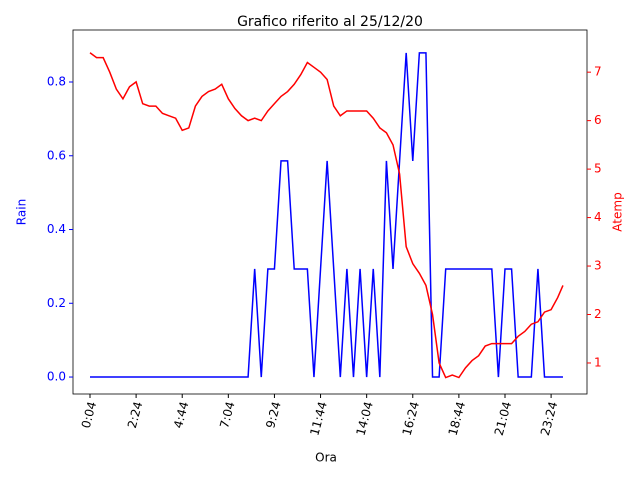  I want to click on y-tick-label: 0.2, so click(56, 303).